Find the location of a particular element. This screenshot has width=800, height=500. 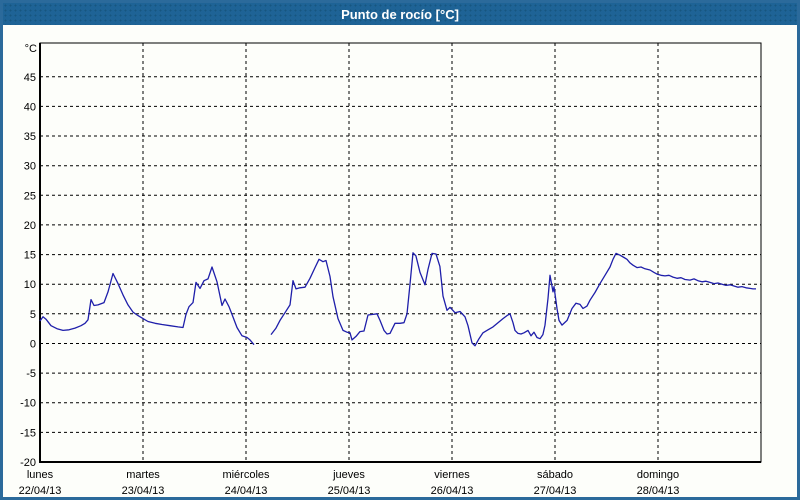

y-axis-unit-label: °C is located at coordinates (31, 49).